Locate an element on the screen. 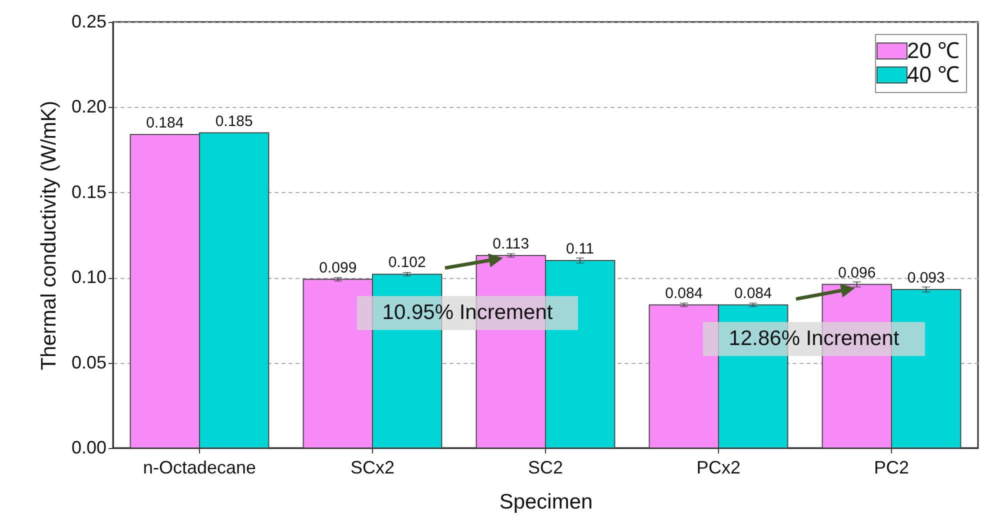 Image resolution: width=985 pixels, height=528 pixels. x-tick-label: SCx2 is located at coordinates (372, 468).